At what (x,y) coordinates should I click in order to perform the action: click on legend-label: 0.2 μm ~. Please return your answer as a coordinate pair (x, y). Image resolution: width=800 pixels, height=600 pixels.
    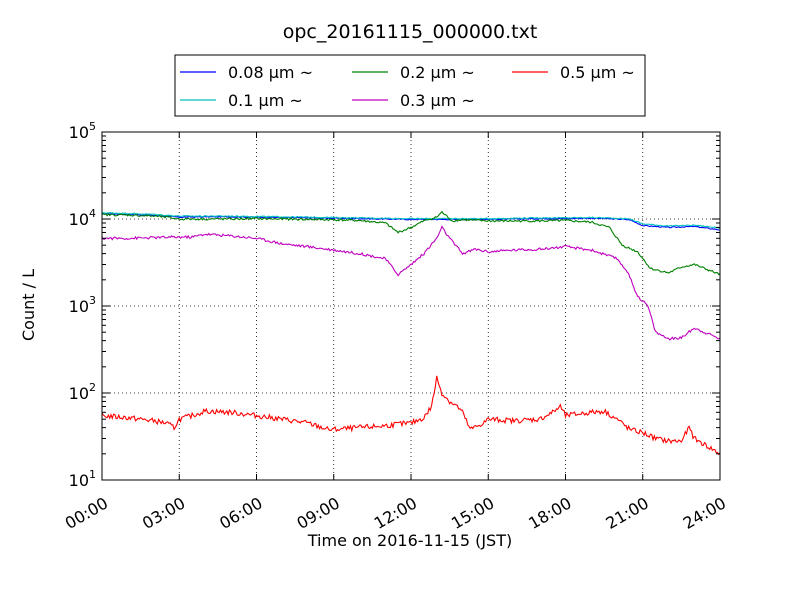
    Looking at the image, I should click on (437, 72).